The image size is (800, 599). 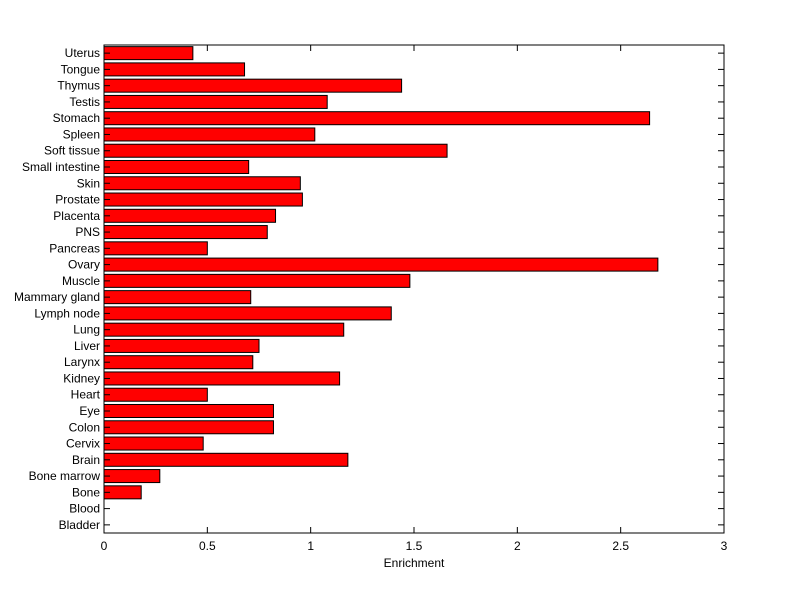 What do you see at coordinates (177, 297) in the screenshot?
I see `bar-mammary-gland` at bounding box center [177, 297].